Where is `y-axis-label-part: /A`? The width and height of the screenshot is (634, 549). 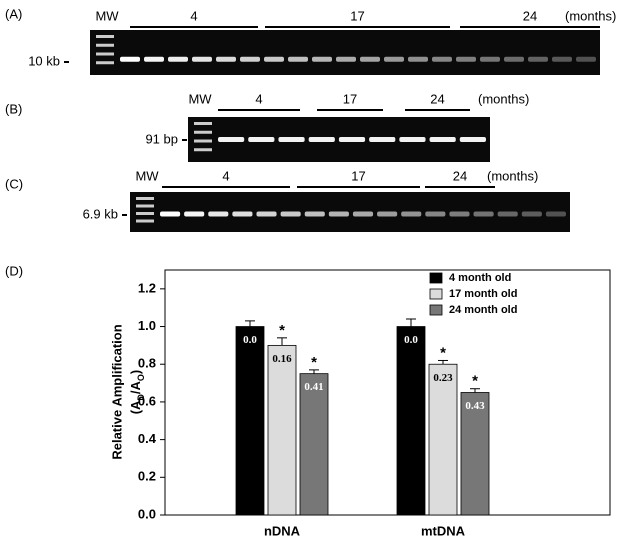
y-axis-label-part: /A is located at coordinates (135, 387).